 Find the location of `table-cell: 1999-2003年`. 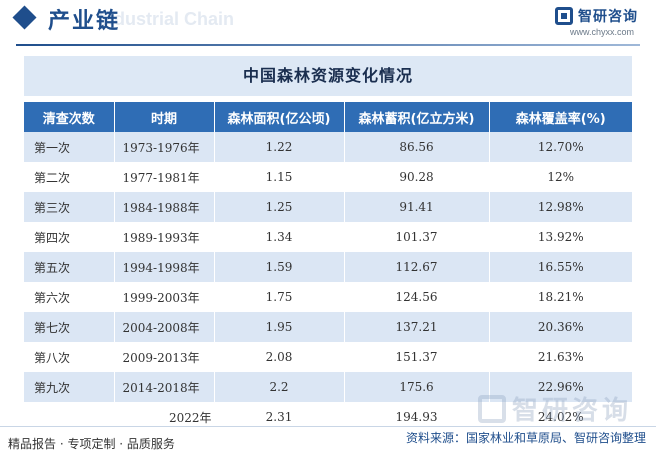

table-cell: 1999-2003年 is located at coordinates (164, 297).